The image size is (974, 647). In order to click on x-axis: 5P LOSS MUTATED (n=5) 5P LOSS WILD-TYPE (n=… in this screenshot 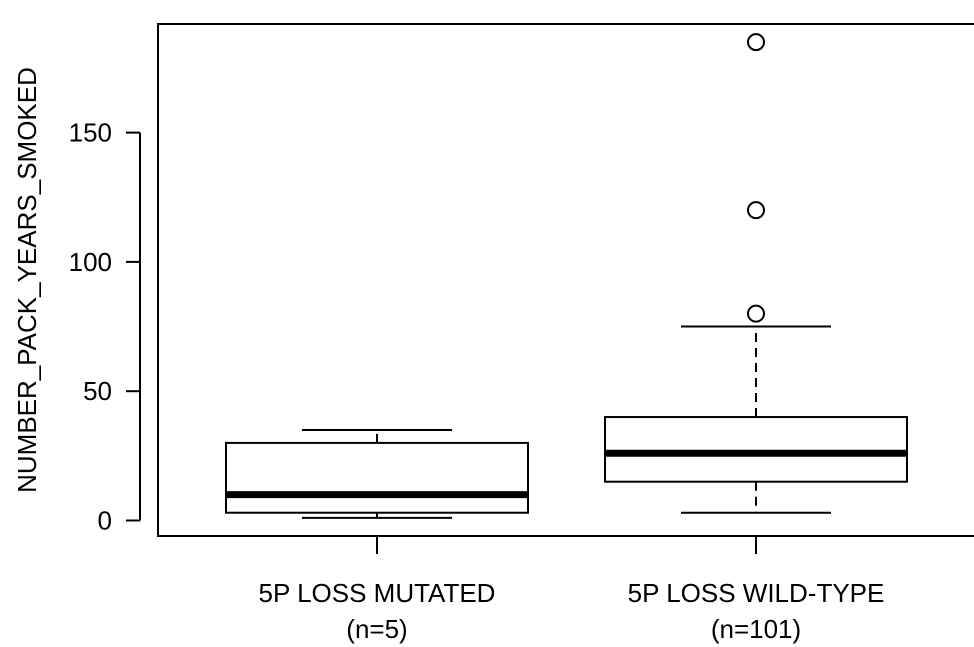, I will do `click(572, 590)`.